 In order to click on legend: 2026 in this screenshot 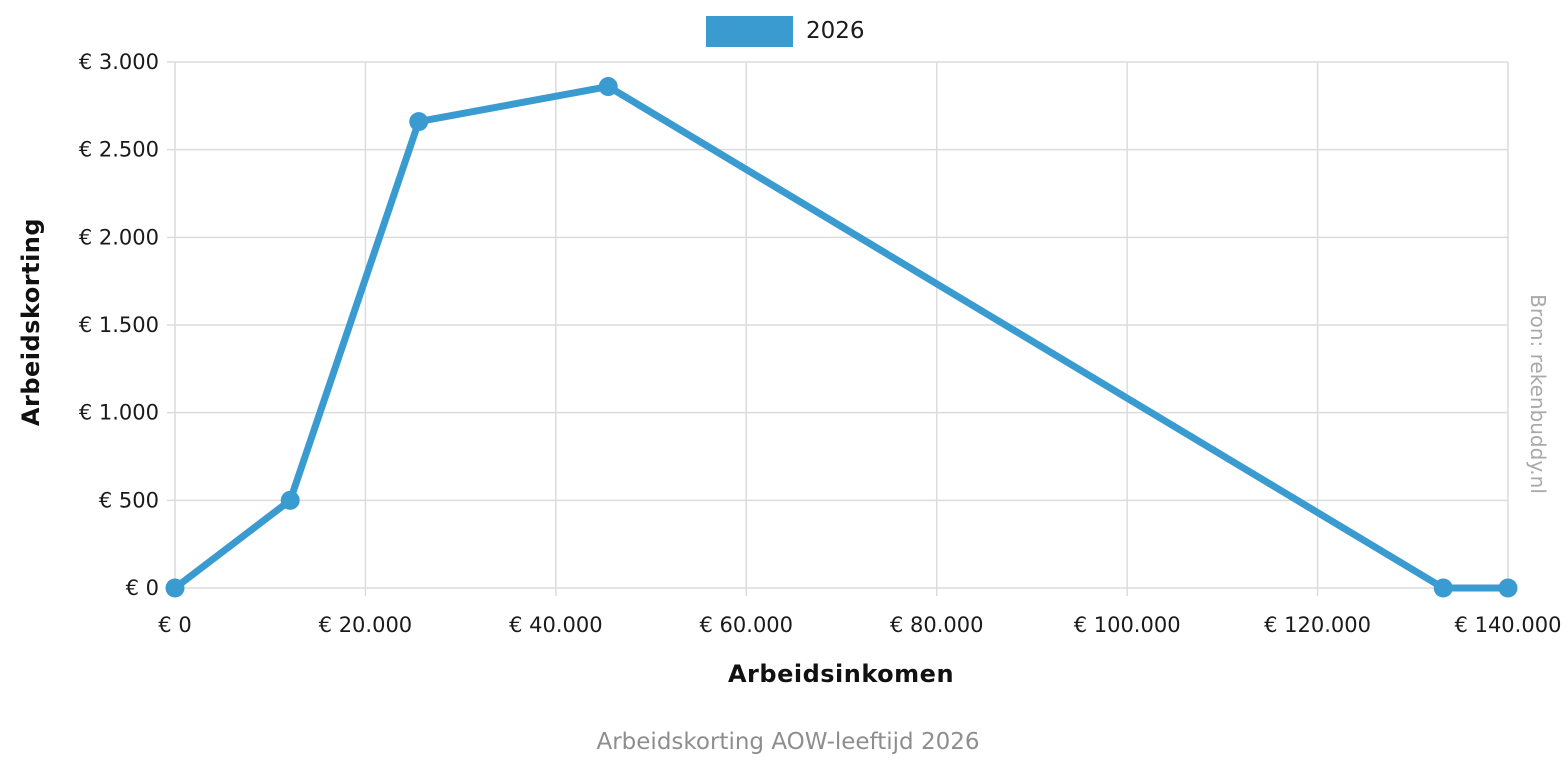, I will do `click(785, 31)`.